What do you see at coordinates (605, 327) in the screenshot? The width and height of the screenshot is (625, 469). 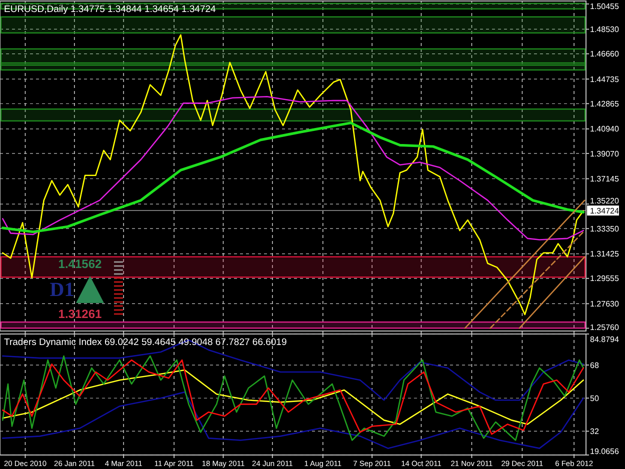 I see `y-tick-label: 1.25760` at bounding box center [605, 327].